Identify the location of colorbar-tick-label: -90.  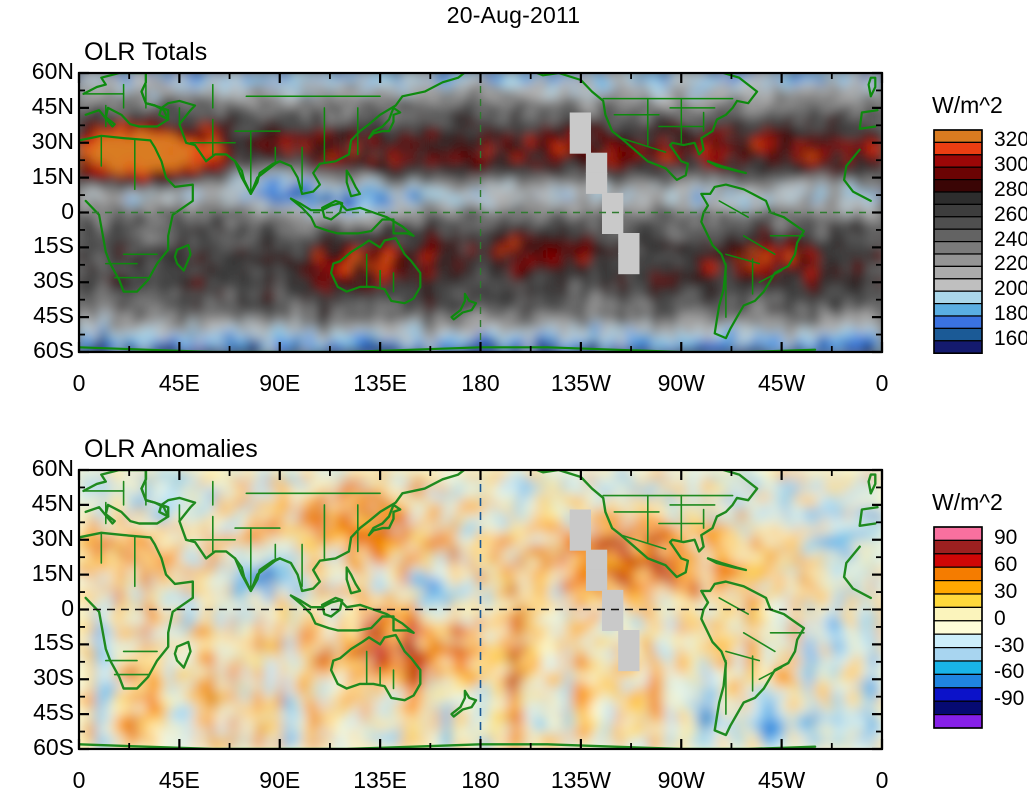
(1009, 699).